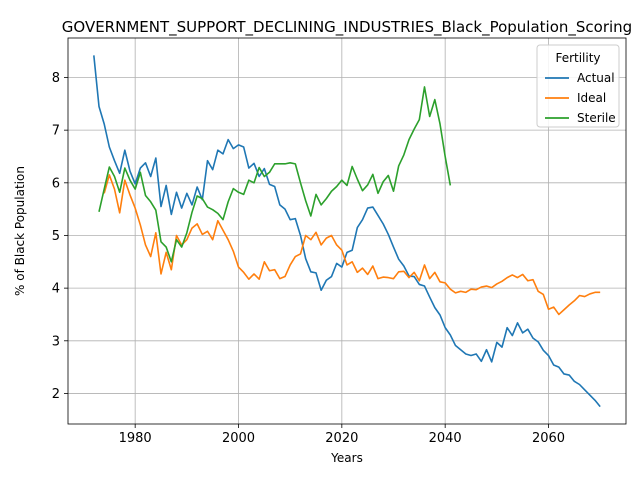 The image size is (640, 480). Describe the element at coordinates (577, 58) in the screenshot. I see `legend-title: Fertility` at that location.